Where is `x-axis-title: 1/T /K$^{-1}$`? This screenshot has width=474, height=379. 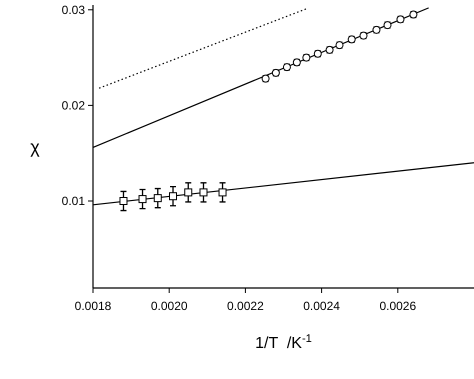
x-axis-title: 1/T /K$^{-1}$ is located at coordinates (283, 342).